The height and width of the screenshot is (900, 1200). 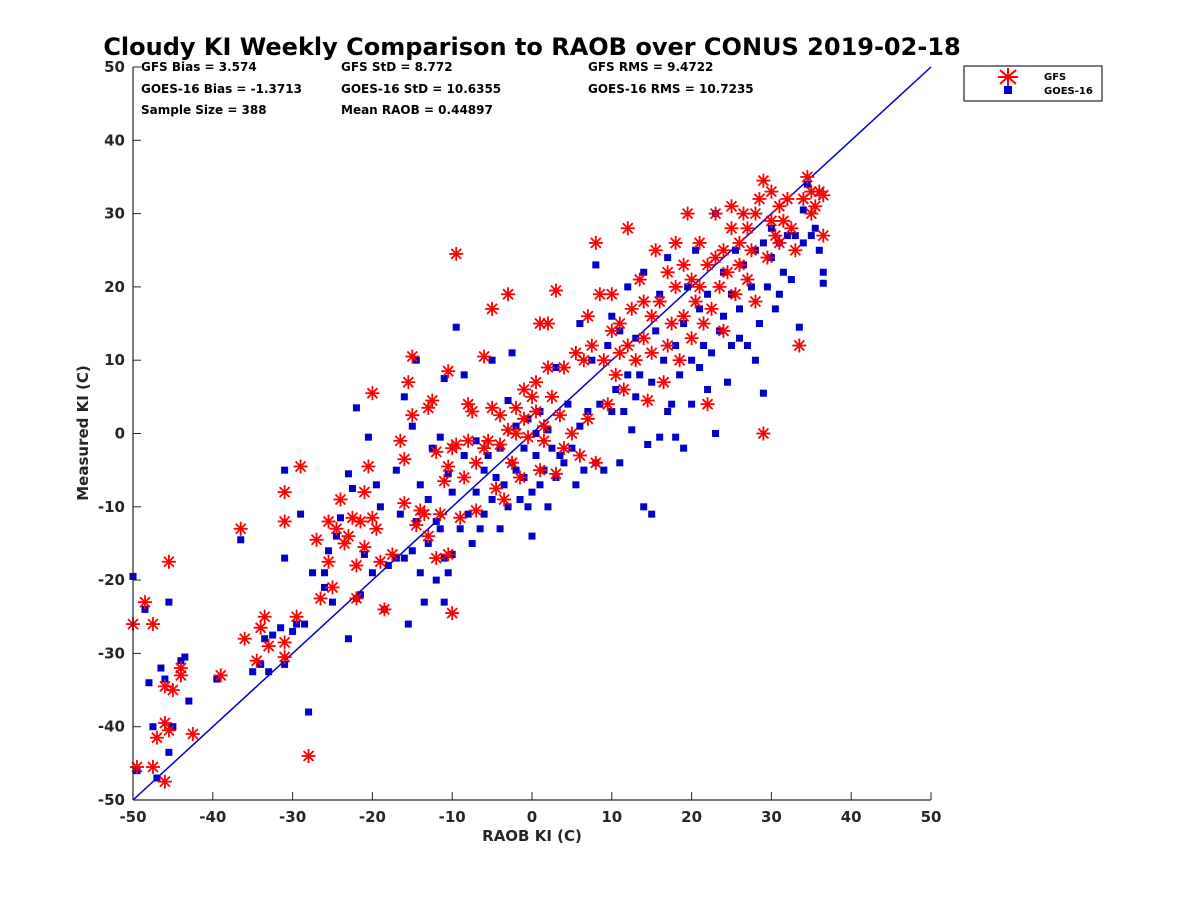 What do you see at coordinates (771, 817) in the screenshot?
I see `x-tick-label: 30` at bounding box center [771, 817].